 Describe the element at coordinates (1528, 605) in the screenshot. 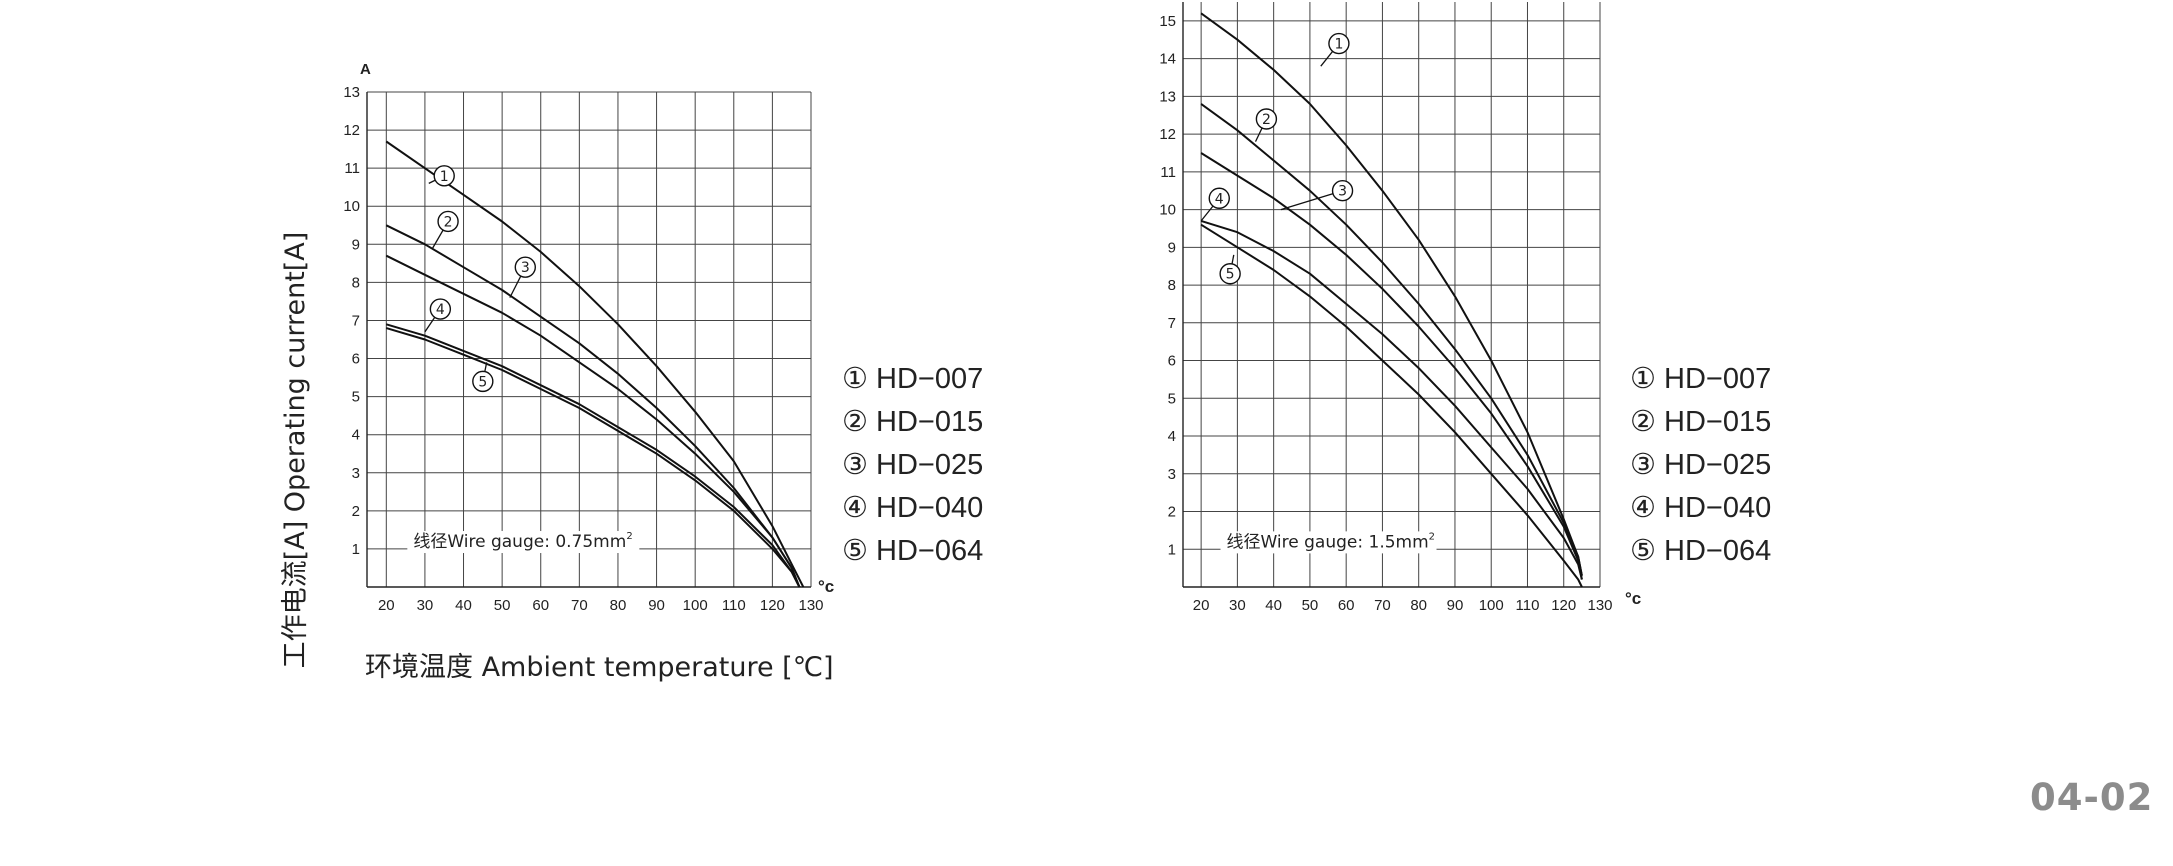

I see `x-tick-label: 110` at that location.